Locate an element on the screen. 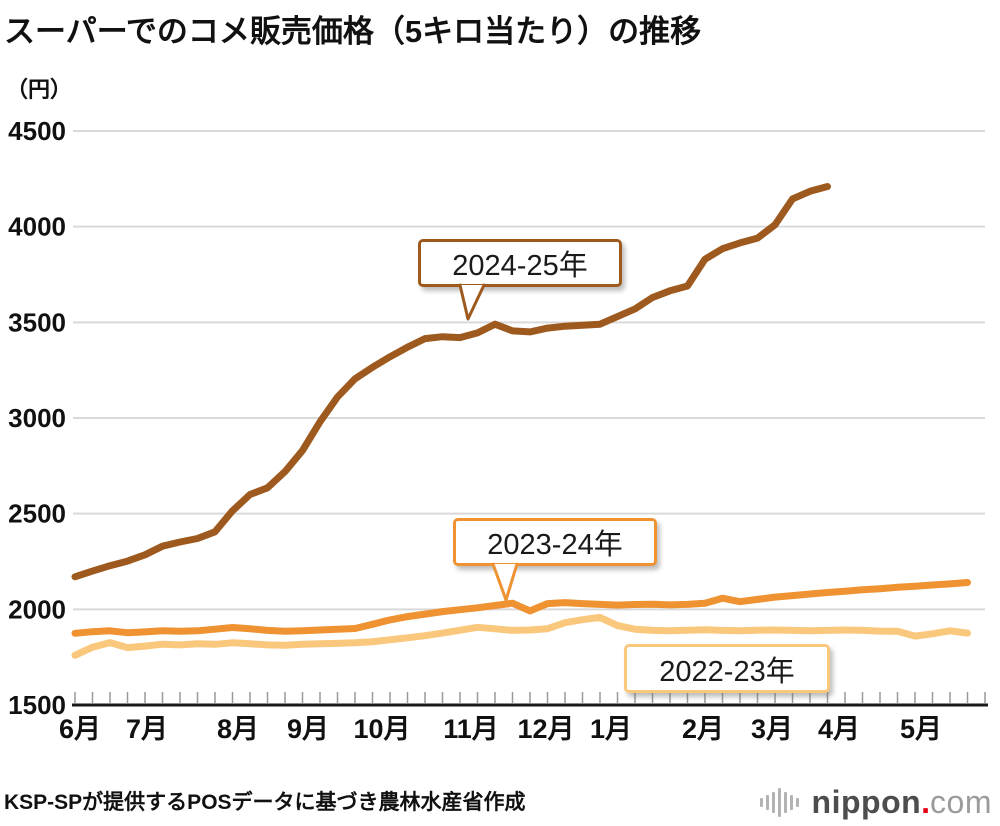 This screenshot has height=826, width=1000. x-month-label: 2月 is located at coordinates (703, 729).